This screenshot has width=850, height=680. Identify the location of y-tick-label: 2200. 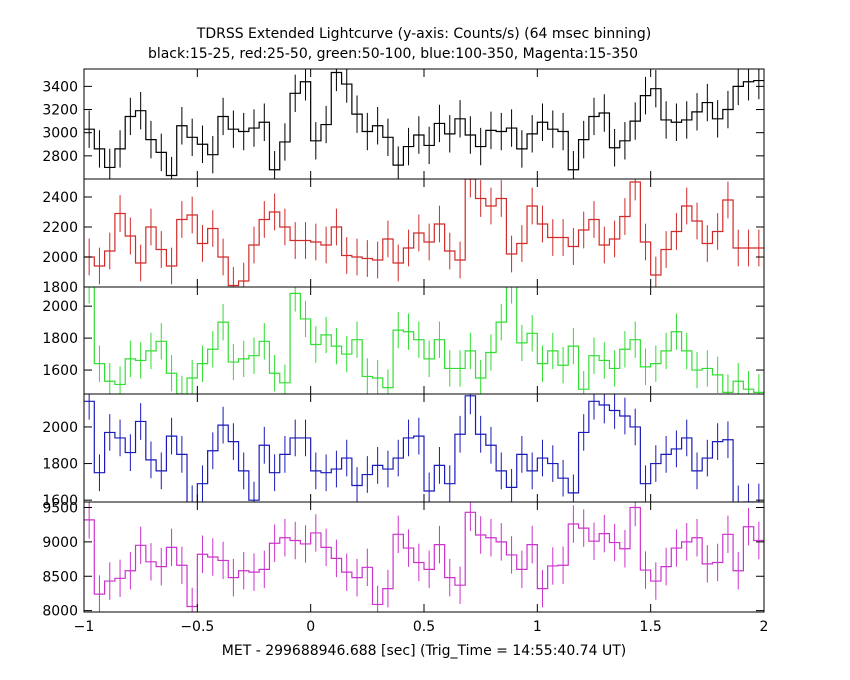
(60, 228).